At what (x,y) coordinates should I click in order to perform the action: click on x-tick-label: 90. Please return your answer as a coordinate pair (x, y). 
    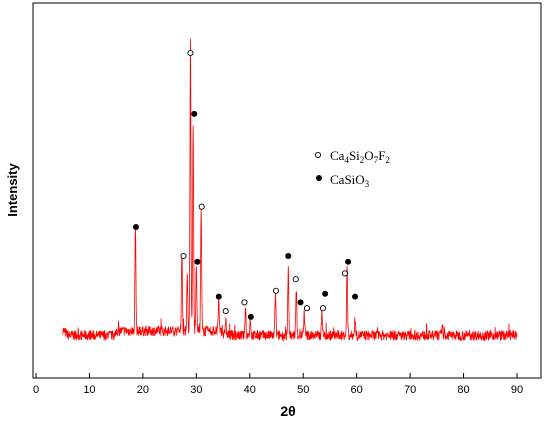
    Looking at the image, I should click on (517, 390).